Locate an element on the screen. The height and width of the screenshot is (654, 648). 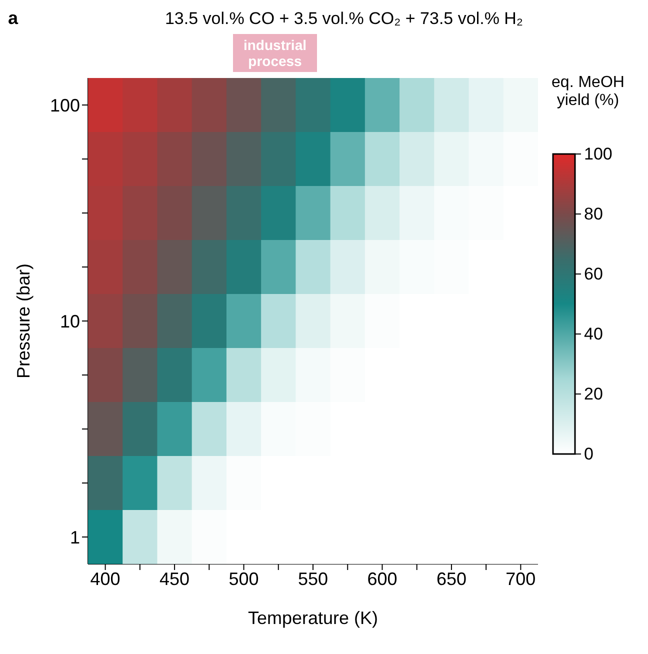
color-bar-label: 0 is located at coordinates (589, 454).